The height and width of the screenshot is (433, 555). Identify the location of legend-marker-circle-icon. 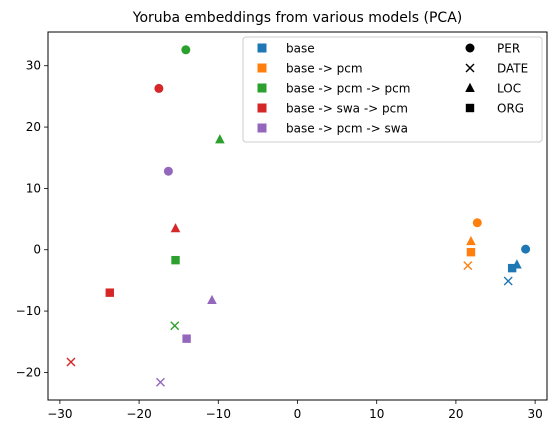
(470, 48).